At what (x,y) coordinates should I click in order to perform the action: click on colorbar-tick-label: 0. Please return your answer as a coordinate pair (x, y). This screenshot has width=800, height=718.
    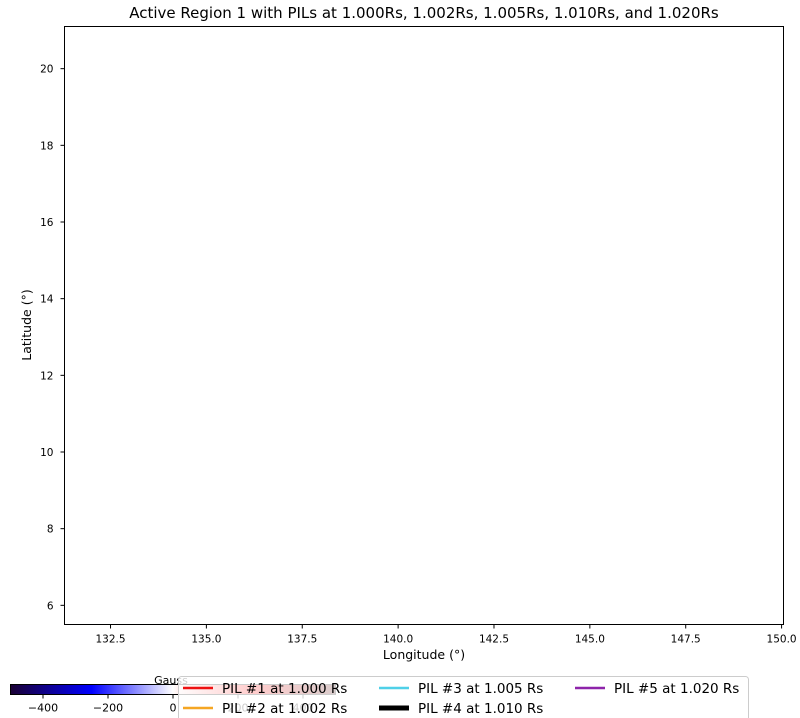
    Looking at the image, I should click on (173, 708).